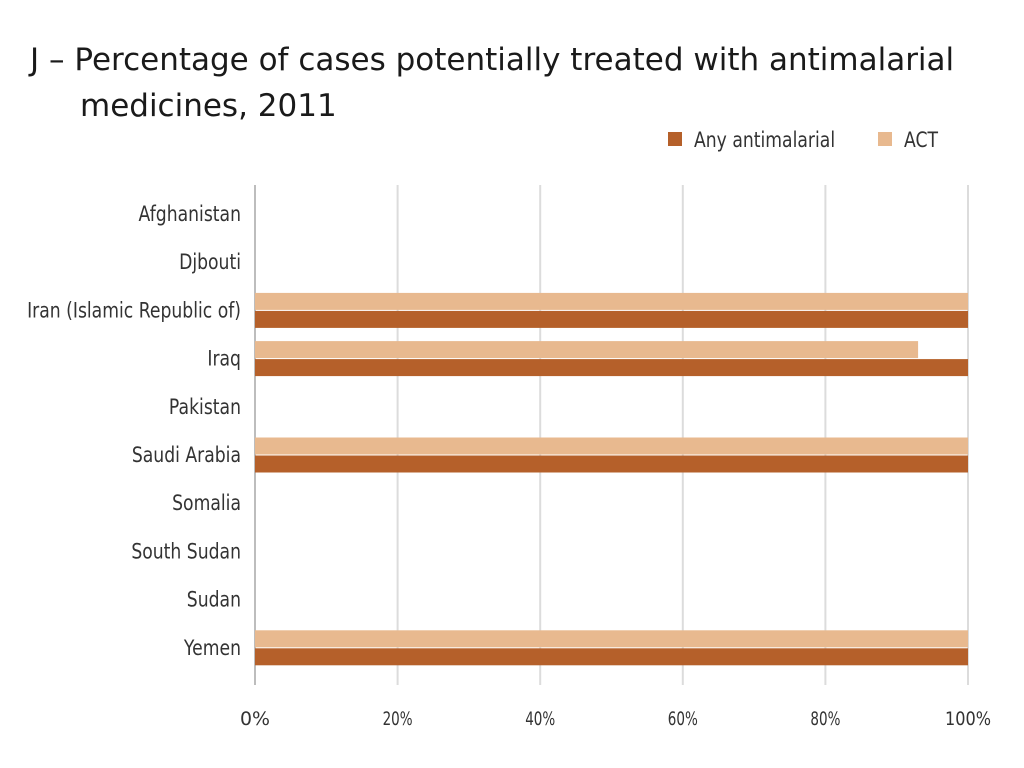 The width and height of the screenshot is (1024, 768). What do you see at coordinates (540, 719) in the screenshot?
I see `x-tick-label-2: 40%` at bounding box center [540, 719].